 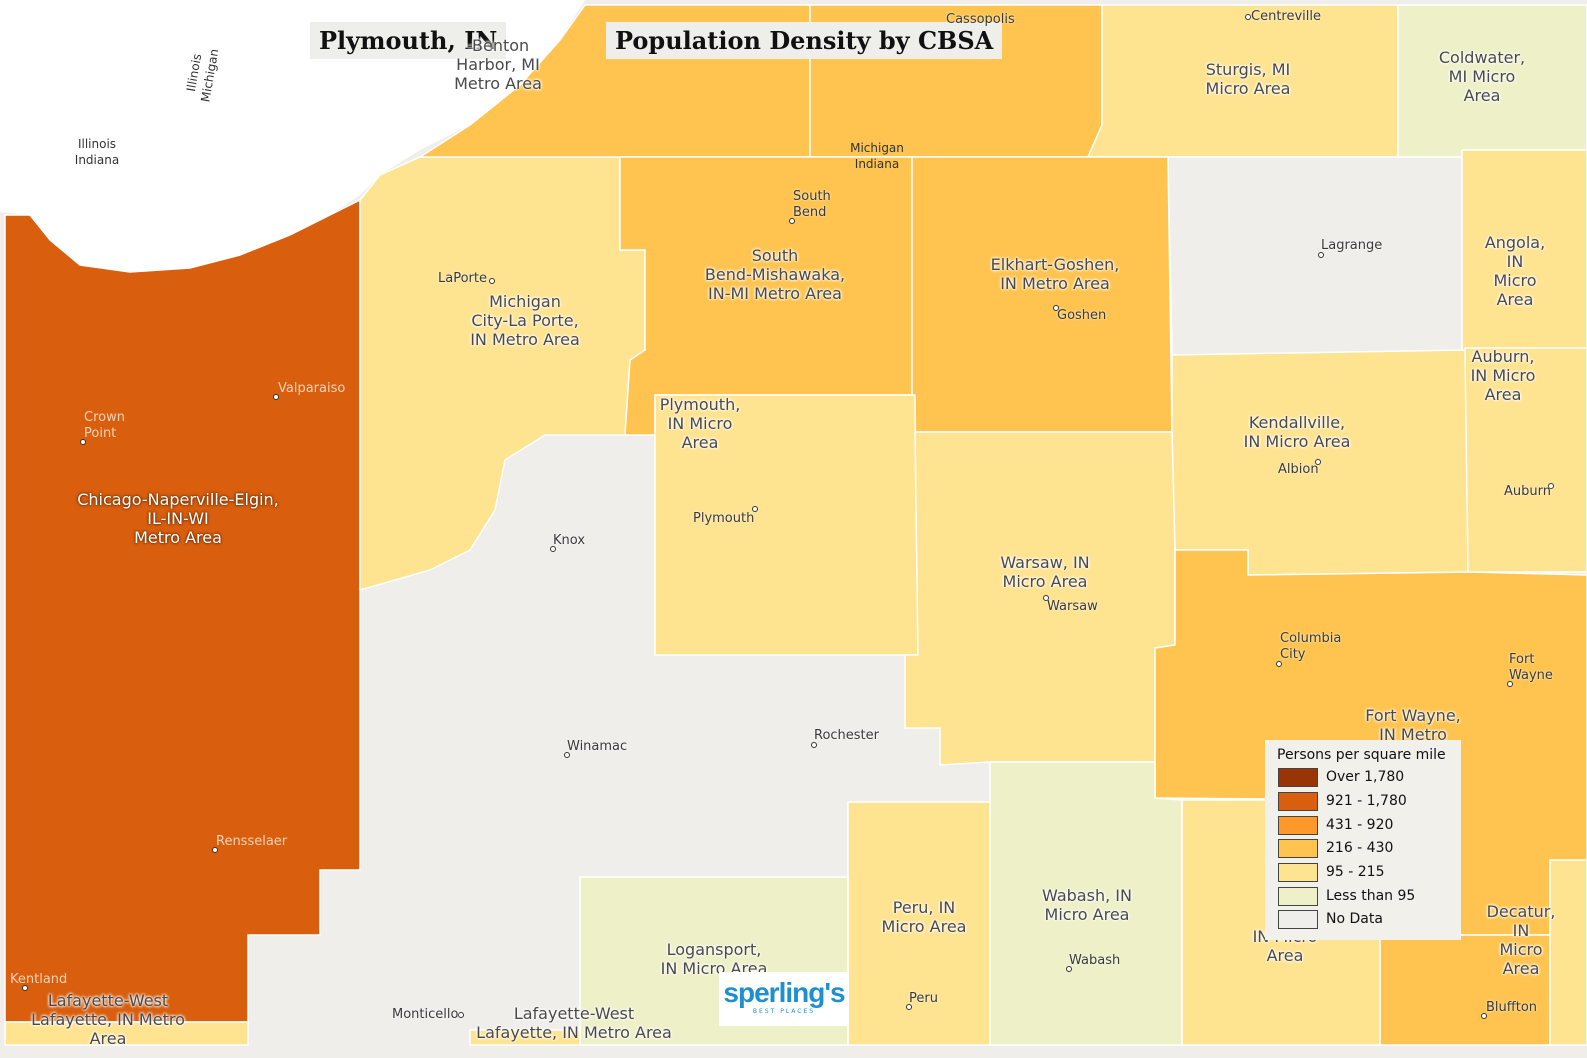 I want to click on area-label-warsaw: Warsaw, IN Micro Area, so click(x=1045, y=572).